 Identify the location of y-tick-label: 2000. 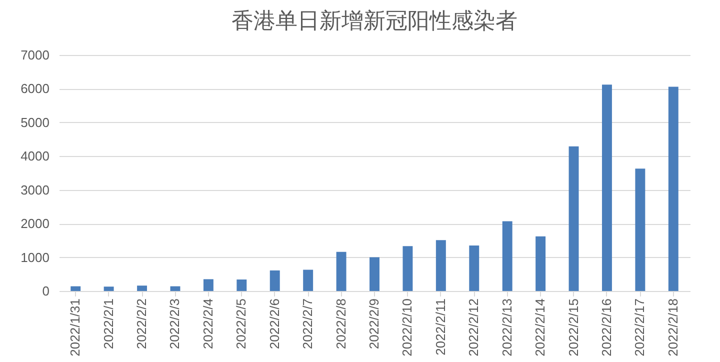
(35, 224).